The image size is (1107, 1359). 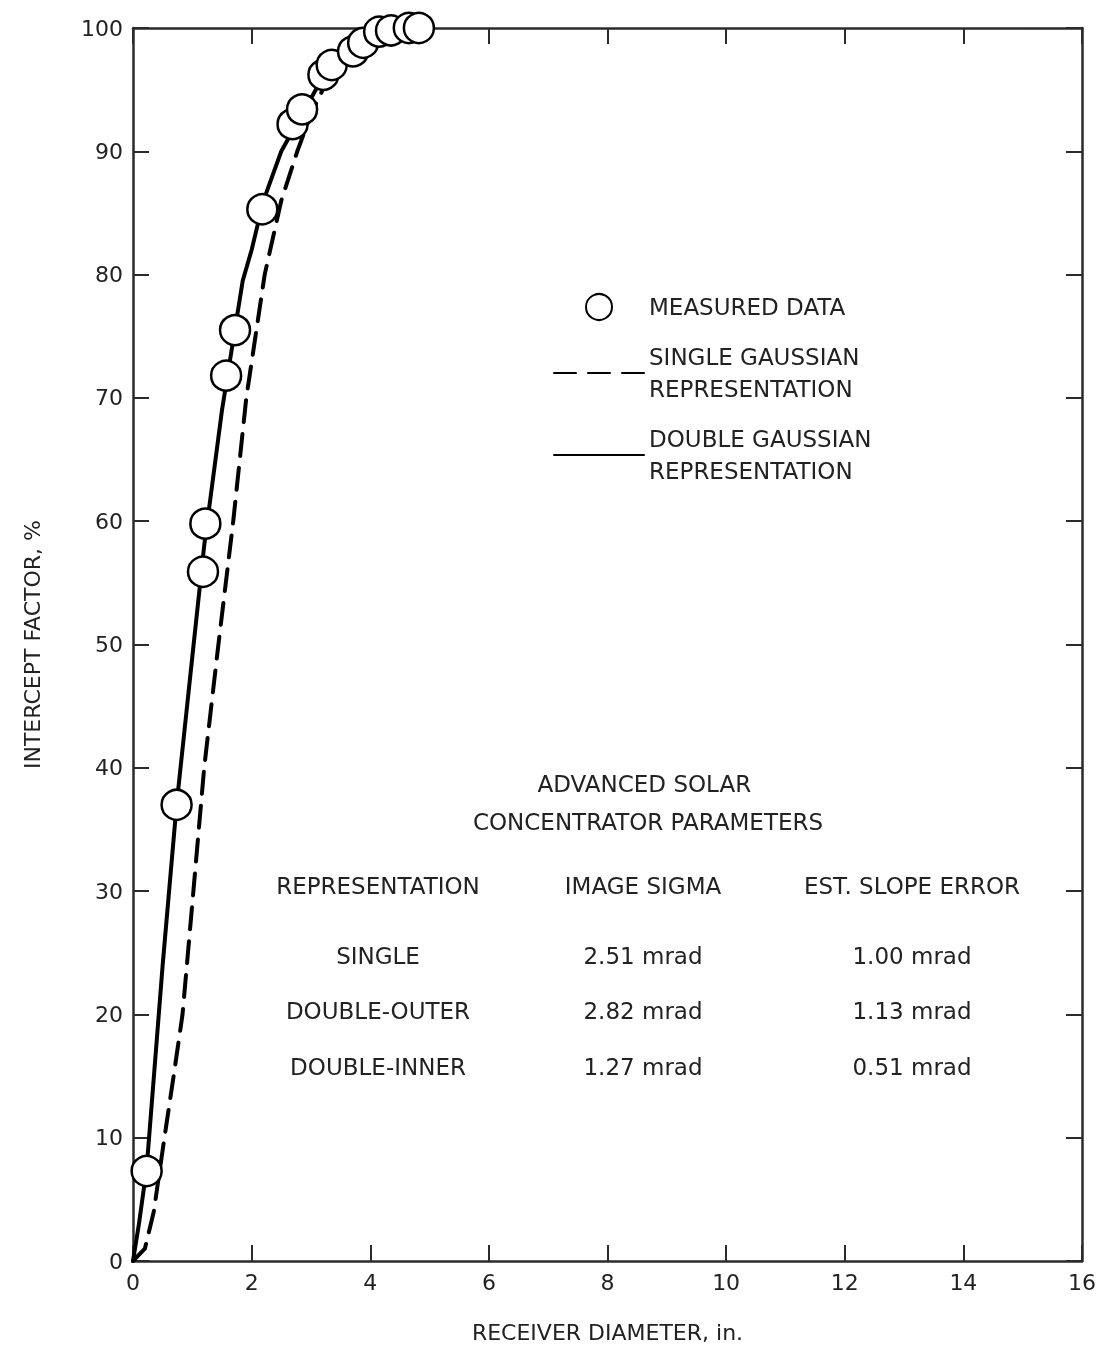 What do you see at coordinates (378, 955) in the screenshot?
I see `annotation: SINGLE` at bounding box center [378, 955].